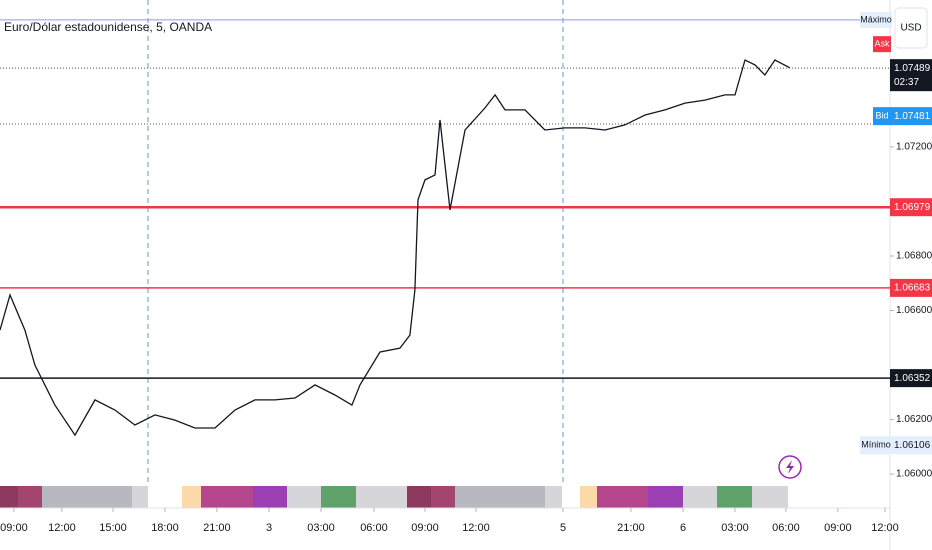 The width and height of the screenshot is (932, 550). I want to click on lightning, so click(790, 467).